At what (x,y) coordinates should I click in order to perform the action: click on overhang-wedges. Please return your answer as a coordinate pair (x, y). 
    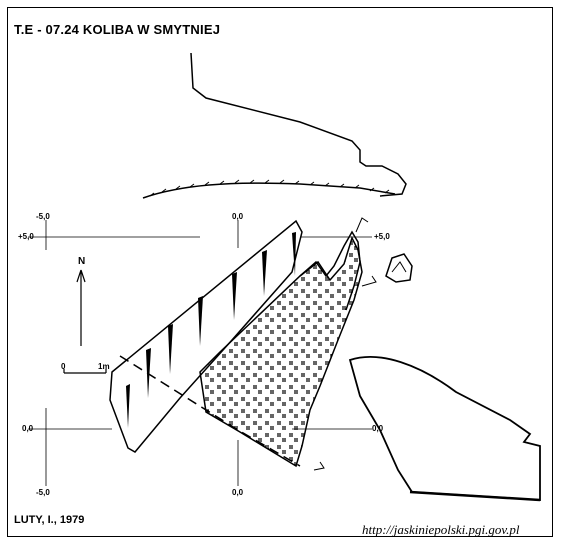
    Looking at the image, I should click on (211, 330).